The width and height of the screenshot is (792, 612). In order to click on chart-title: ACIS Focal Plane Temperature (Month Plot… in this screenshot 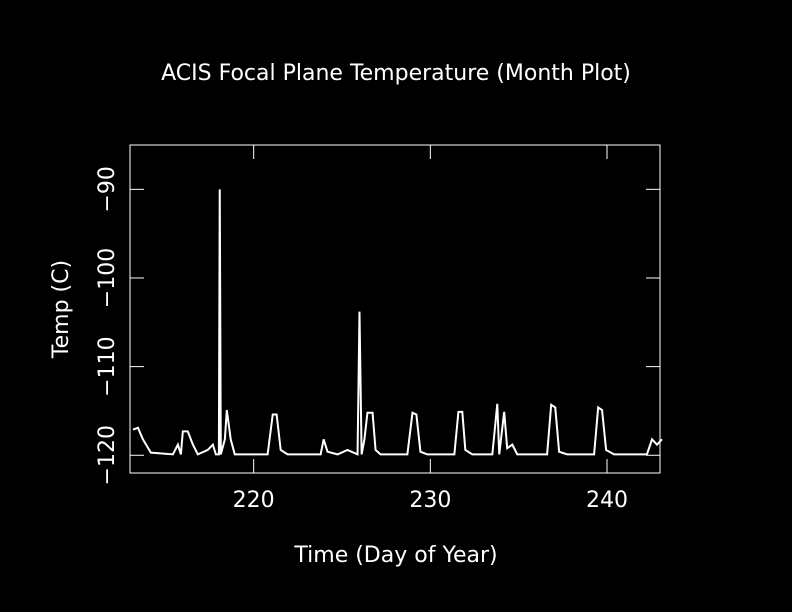, I will do `click(396, 73)`.